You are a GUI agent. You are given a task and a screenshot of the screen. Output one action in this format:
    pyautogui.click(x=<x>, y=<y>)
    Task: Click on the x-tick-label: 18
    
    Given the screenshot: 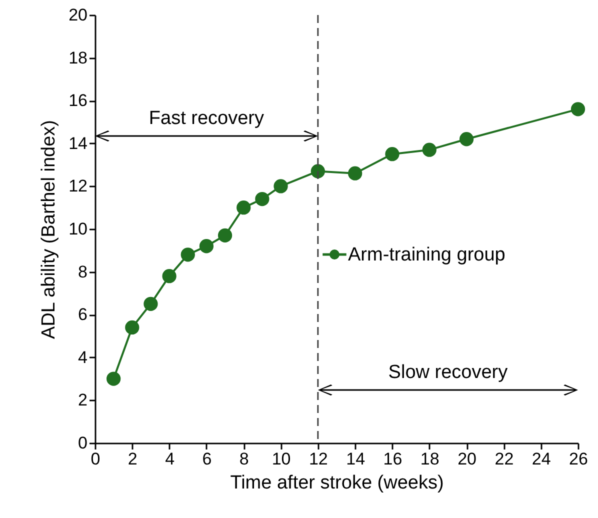 What is the action you would take?
    pyautogui.click(x=430, y=459)
    